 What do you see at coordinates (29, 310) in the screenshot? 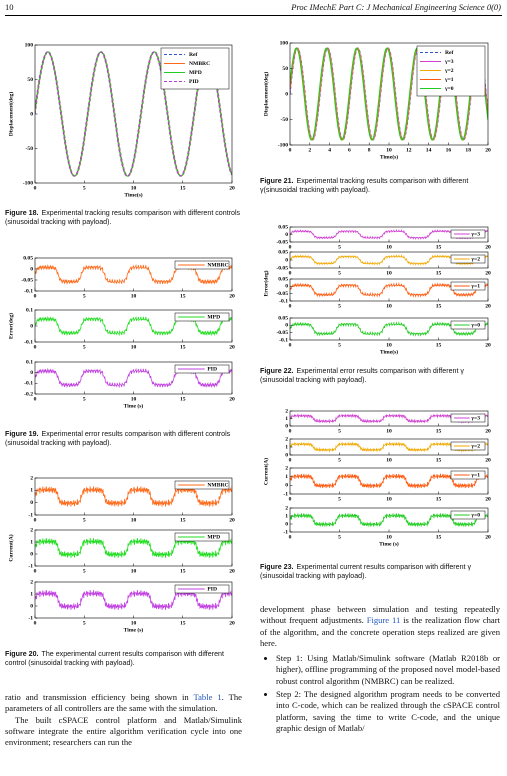
I see `y-tick-label: 0.1` at bounding box center [29, 310].